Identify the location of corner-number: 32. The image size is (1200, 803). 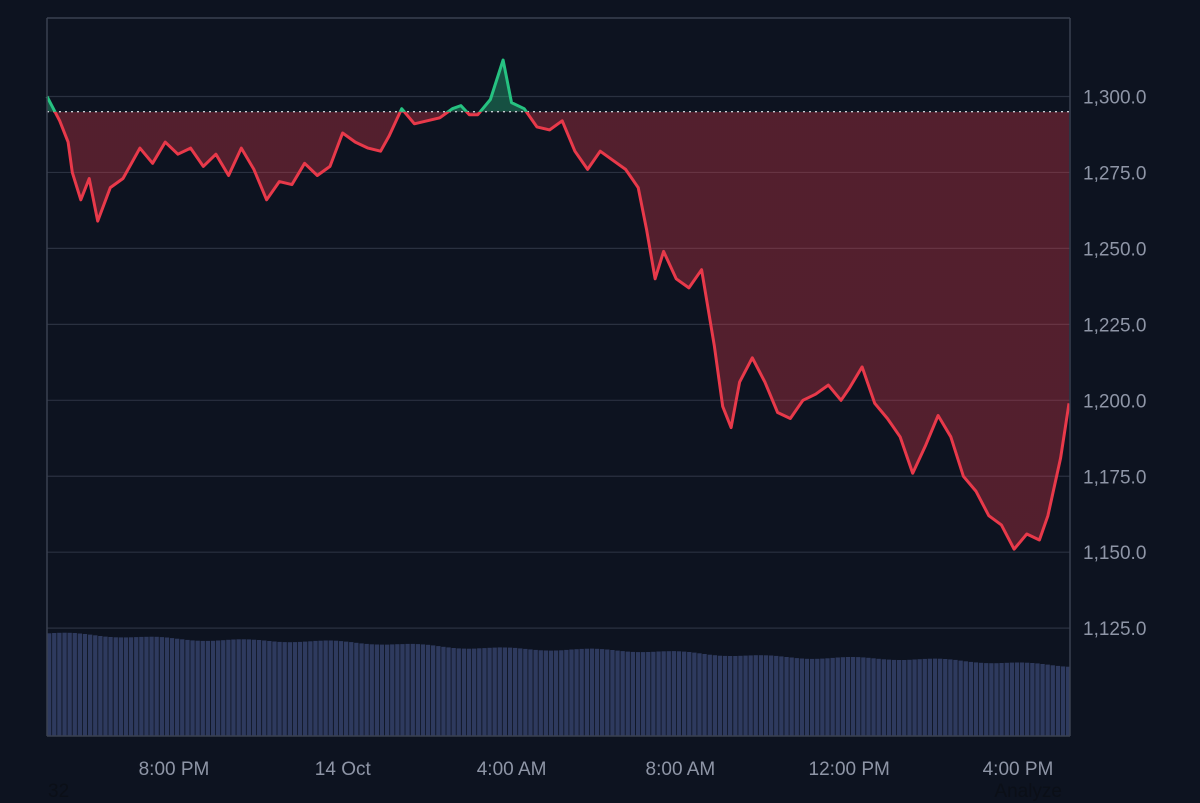
(59, 791).